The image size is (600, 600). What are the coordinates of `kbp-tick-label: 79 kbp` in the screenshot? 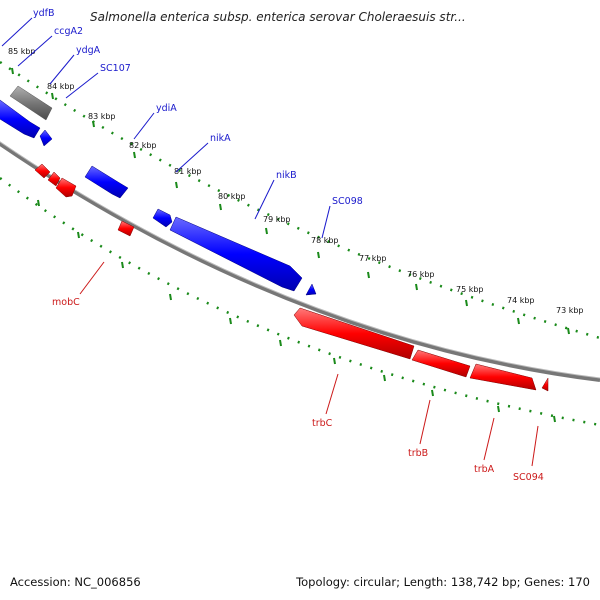 It's located at (277, 219).